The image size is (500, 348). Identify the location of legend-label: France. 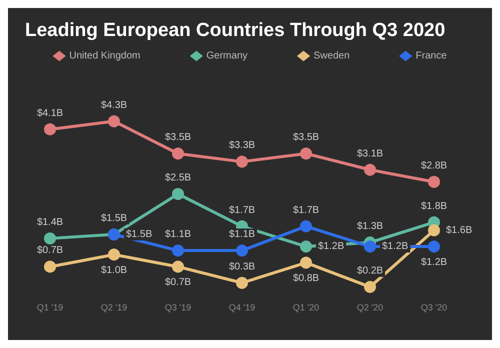
(432, 56).